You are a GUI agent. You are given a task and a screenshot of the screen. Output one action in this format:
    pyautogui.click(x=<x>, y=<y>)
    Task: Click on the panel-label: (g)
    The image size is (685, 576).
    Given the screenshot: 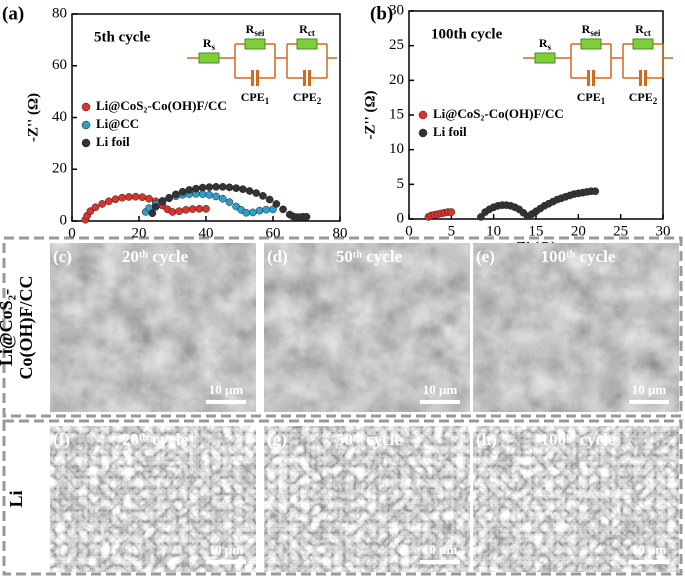 What is the action you would take?
    pyautogui.click(x=277, y=439)
    